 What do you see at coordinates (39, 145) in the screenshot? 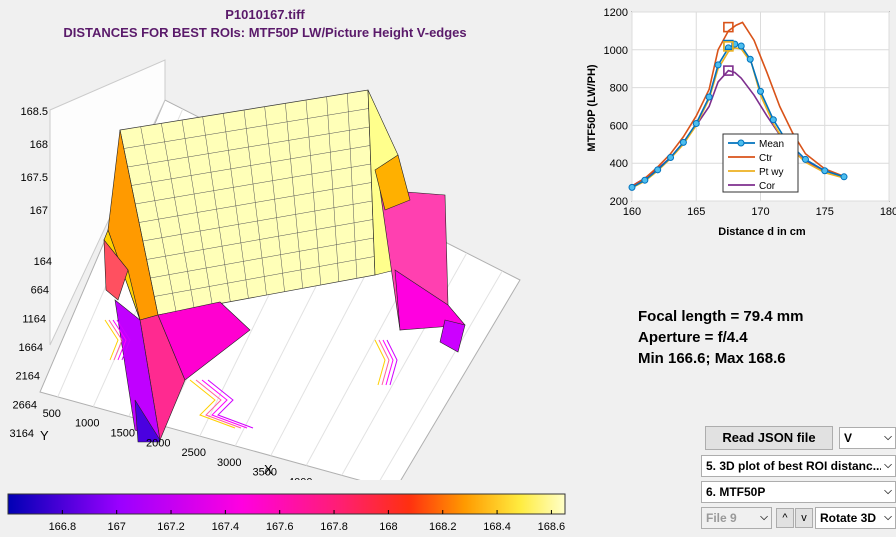
I see `z-tick-label: 168` at bounding box center [39, 145].